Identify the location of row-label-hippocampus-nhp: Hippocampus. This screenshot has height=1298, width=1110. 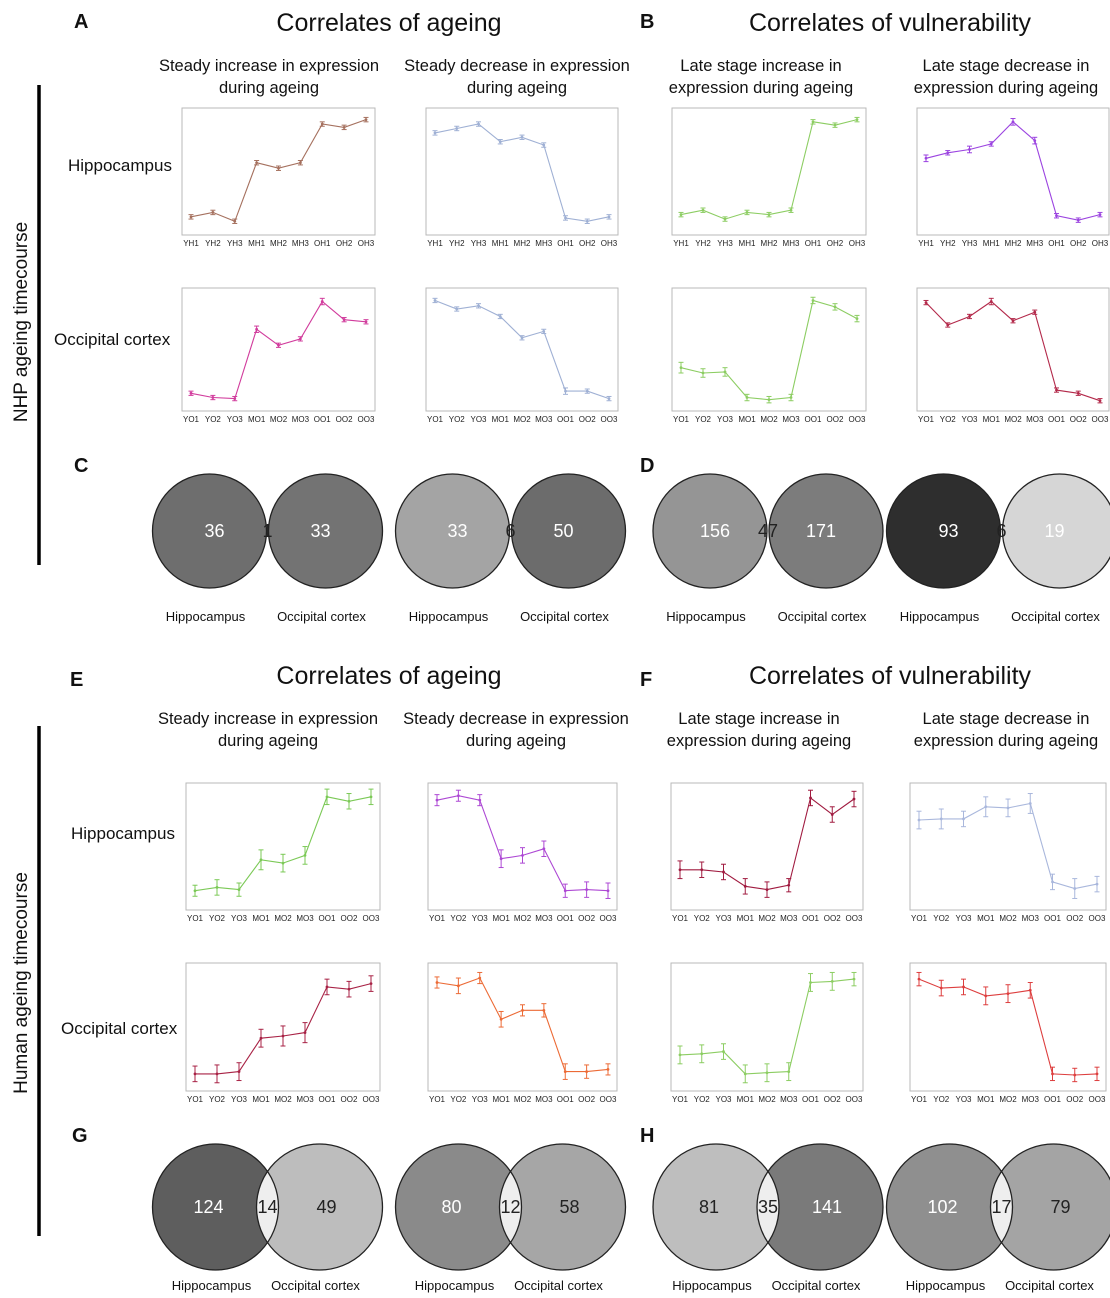
(120, 165).